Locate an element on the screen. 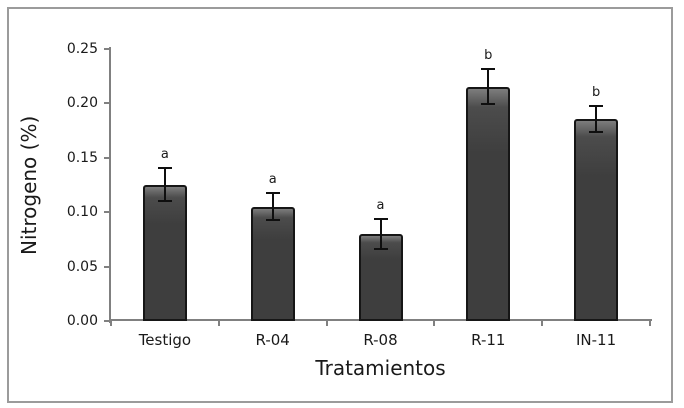 The image size is (684, 408). x-category-label: Testigo is located at coordinates (165, 340).